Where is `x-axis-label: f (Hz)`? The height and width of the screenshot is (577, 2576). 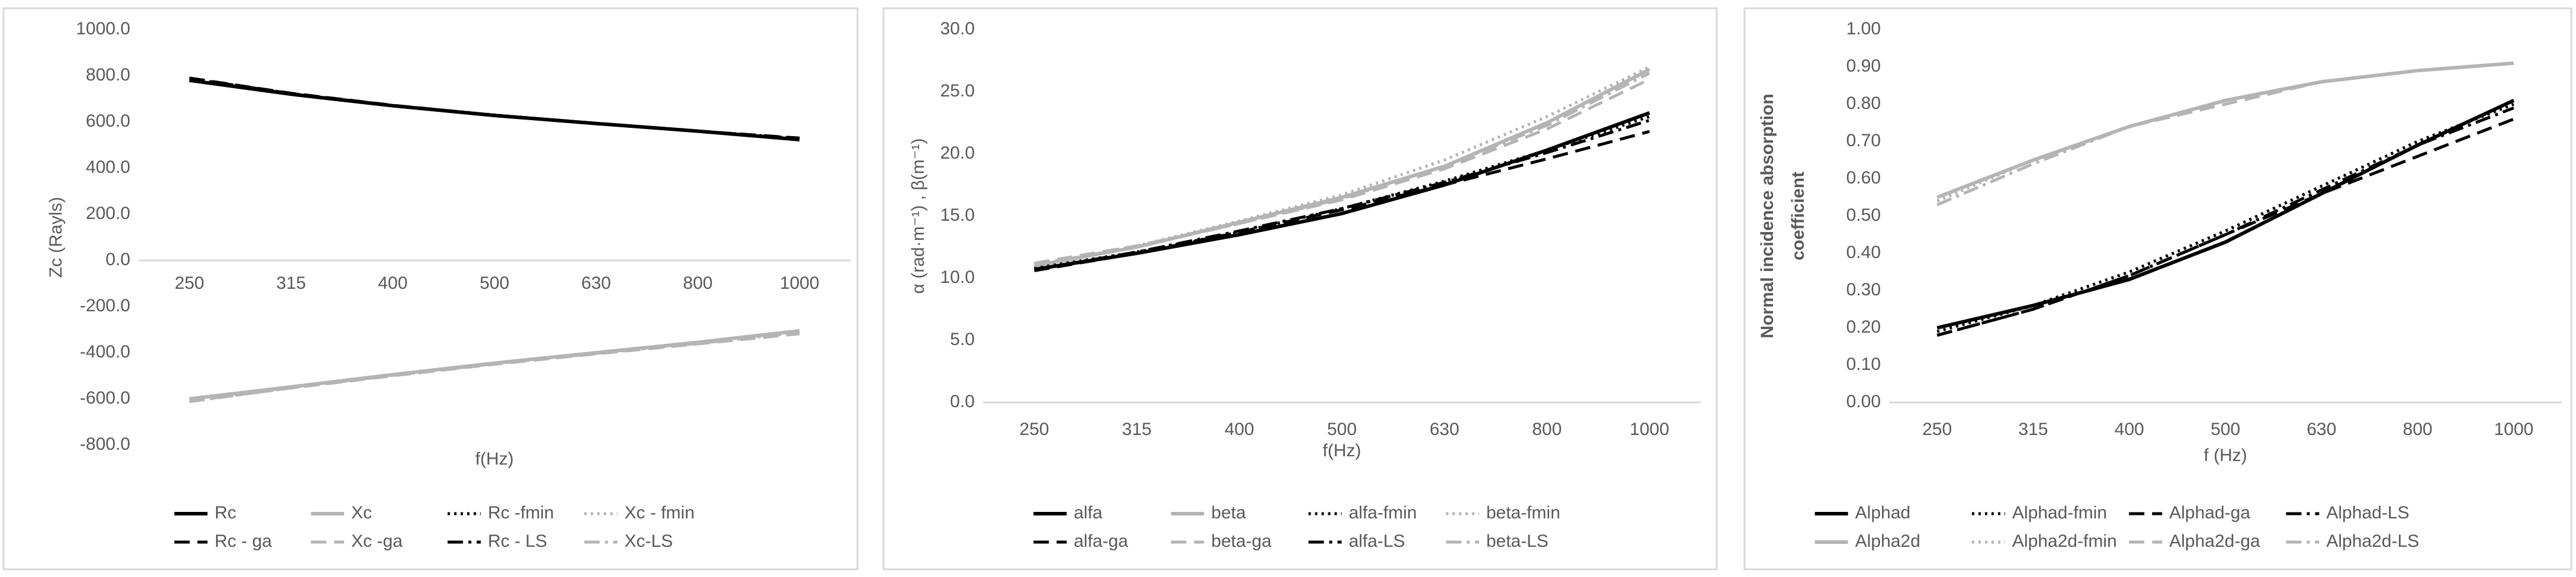 x-axis-label: f (Hz) is located at coordinates (2225, 455).